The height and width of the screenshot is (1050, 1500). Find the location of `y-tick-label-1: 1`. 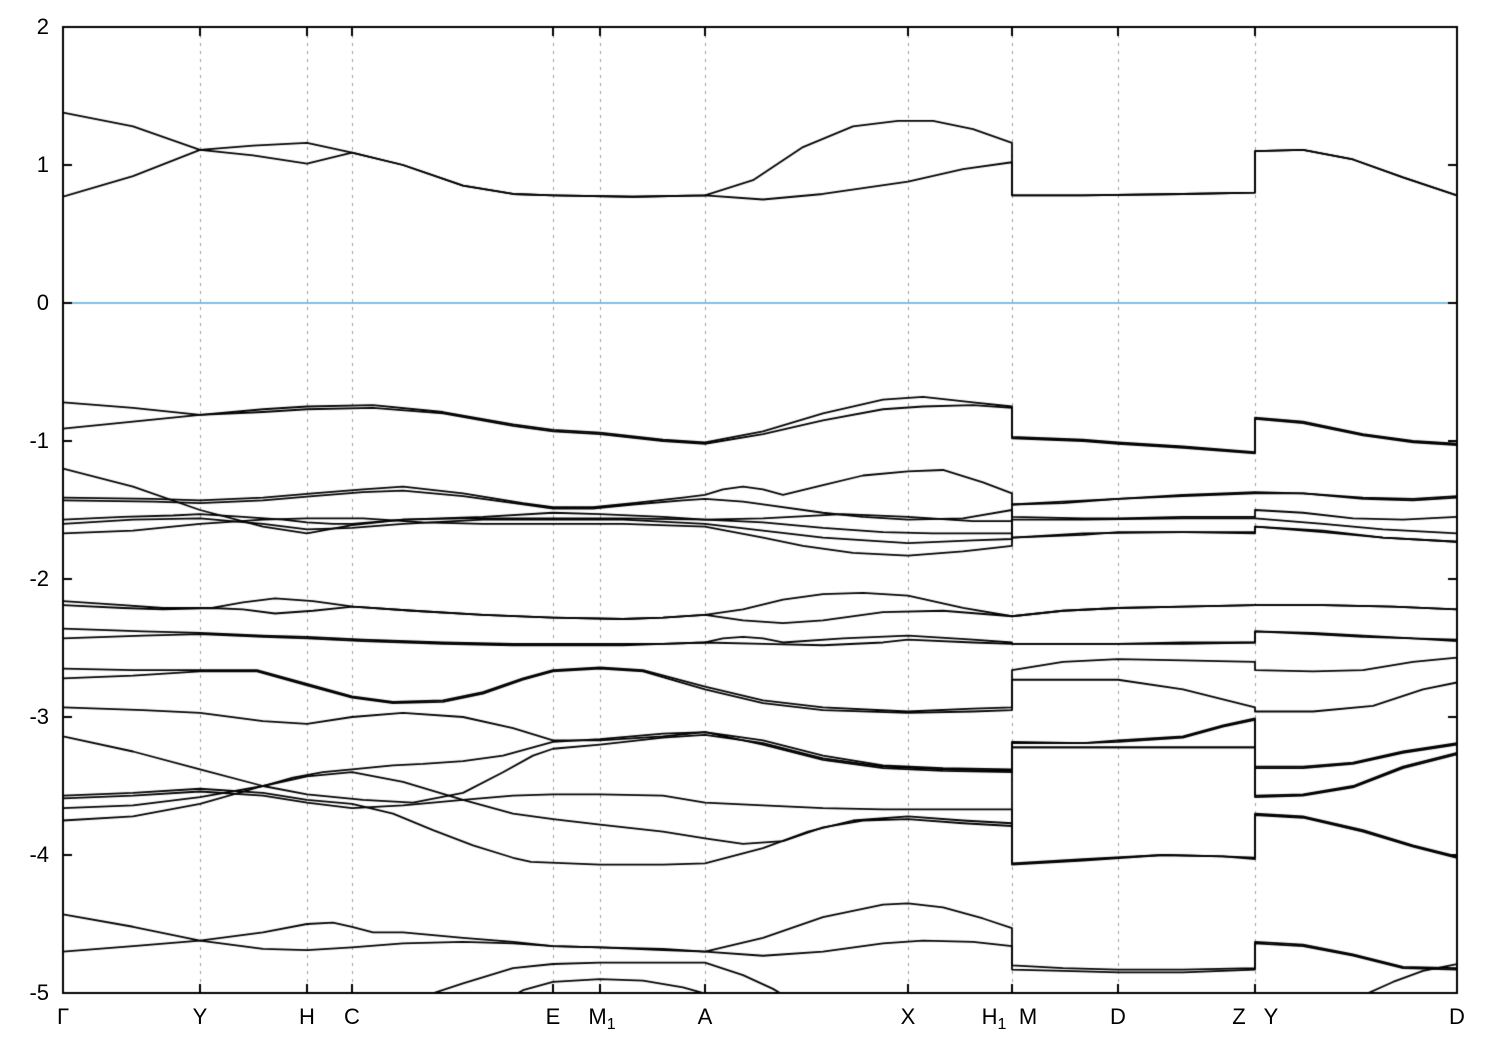

y-tick-label-1: 1 is located at coordinates (42, 164).